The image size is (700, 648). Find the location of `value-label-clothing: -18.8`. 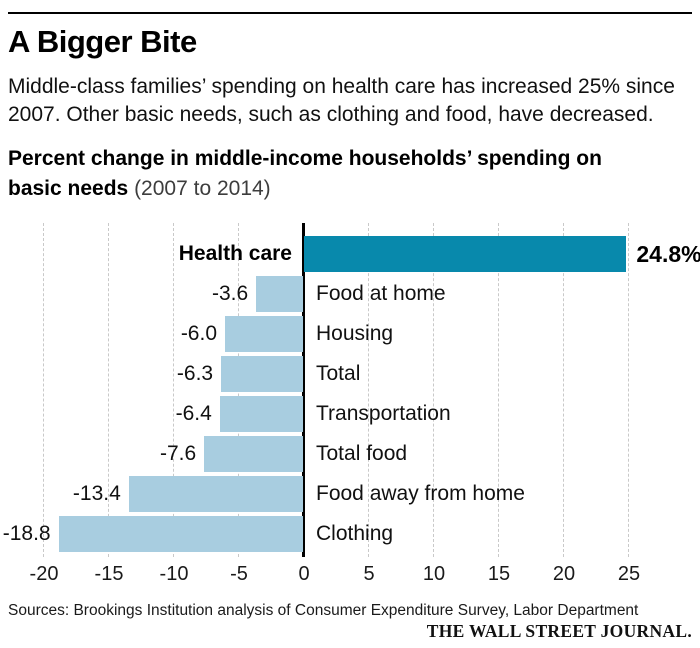

value-label-clothing: -18.8 is located at coordinates (26, 533).